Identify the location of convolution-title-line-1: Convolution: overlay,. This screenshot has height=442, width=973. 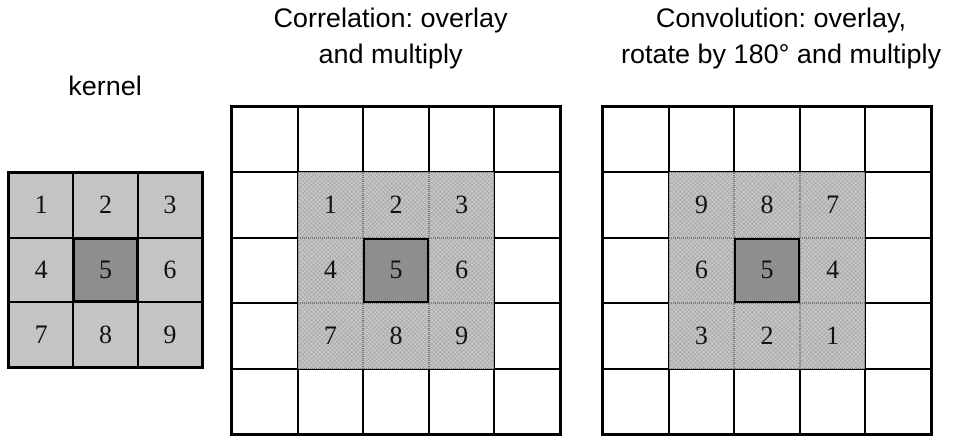
(781, 18).